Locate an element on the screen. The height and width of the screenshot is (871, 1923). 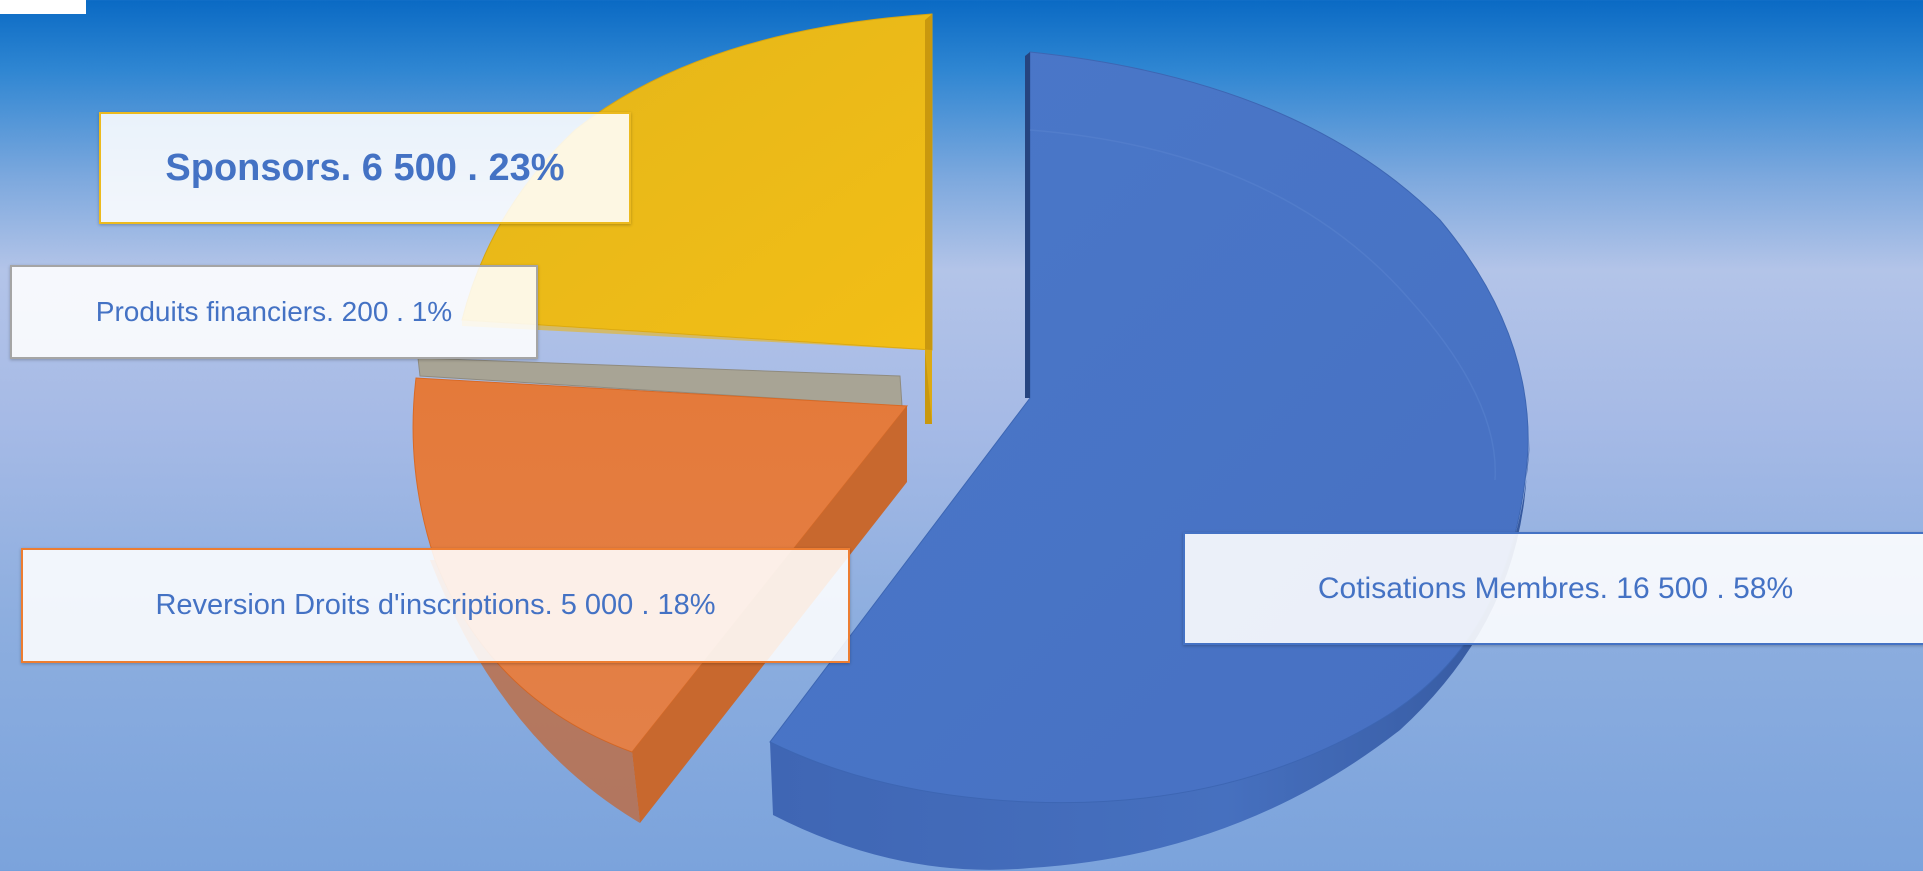
data-label-sponsors: Sponsors. 6 500 . 23% is located at coordinates (365, 168).